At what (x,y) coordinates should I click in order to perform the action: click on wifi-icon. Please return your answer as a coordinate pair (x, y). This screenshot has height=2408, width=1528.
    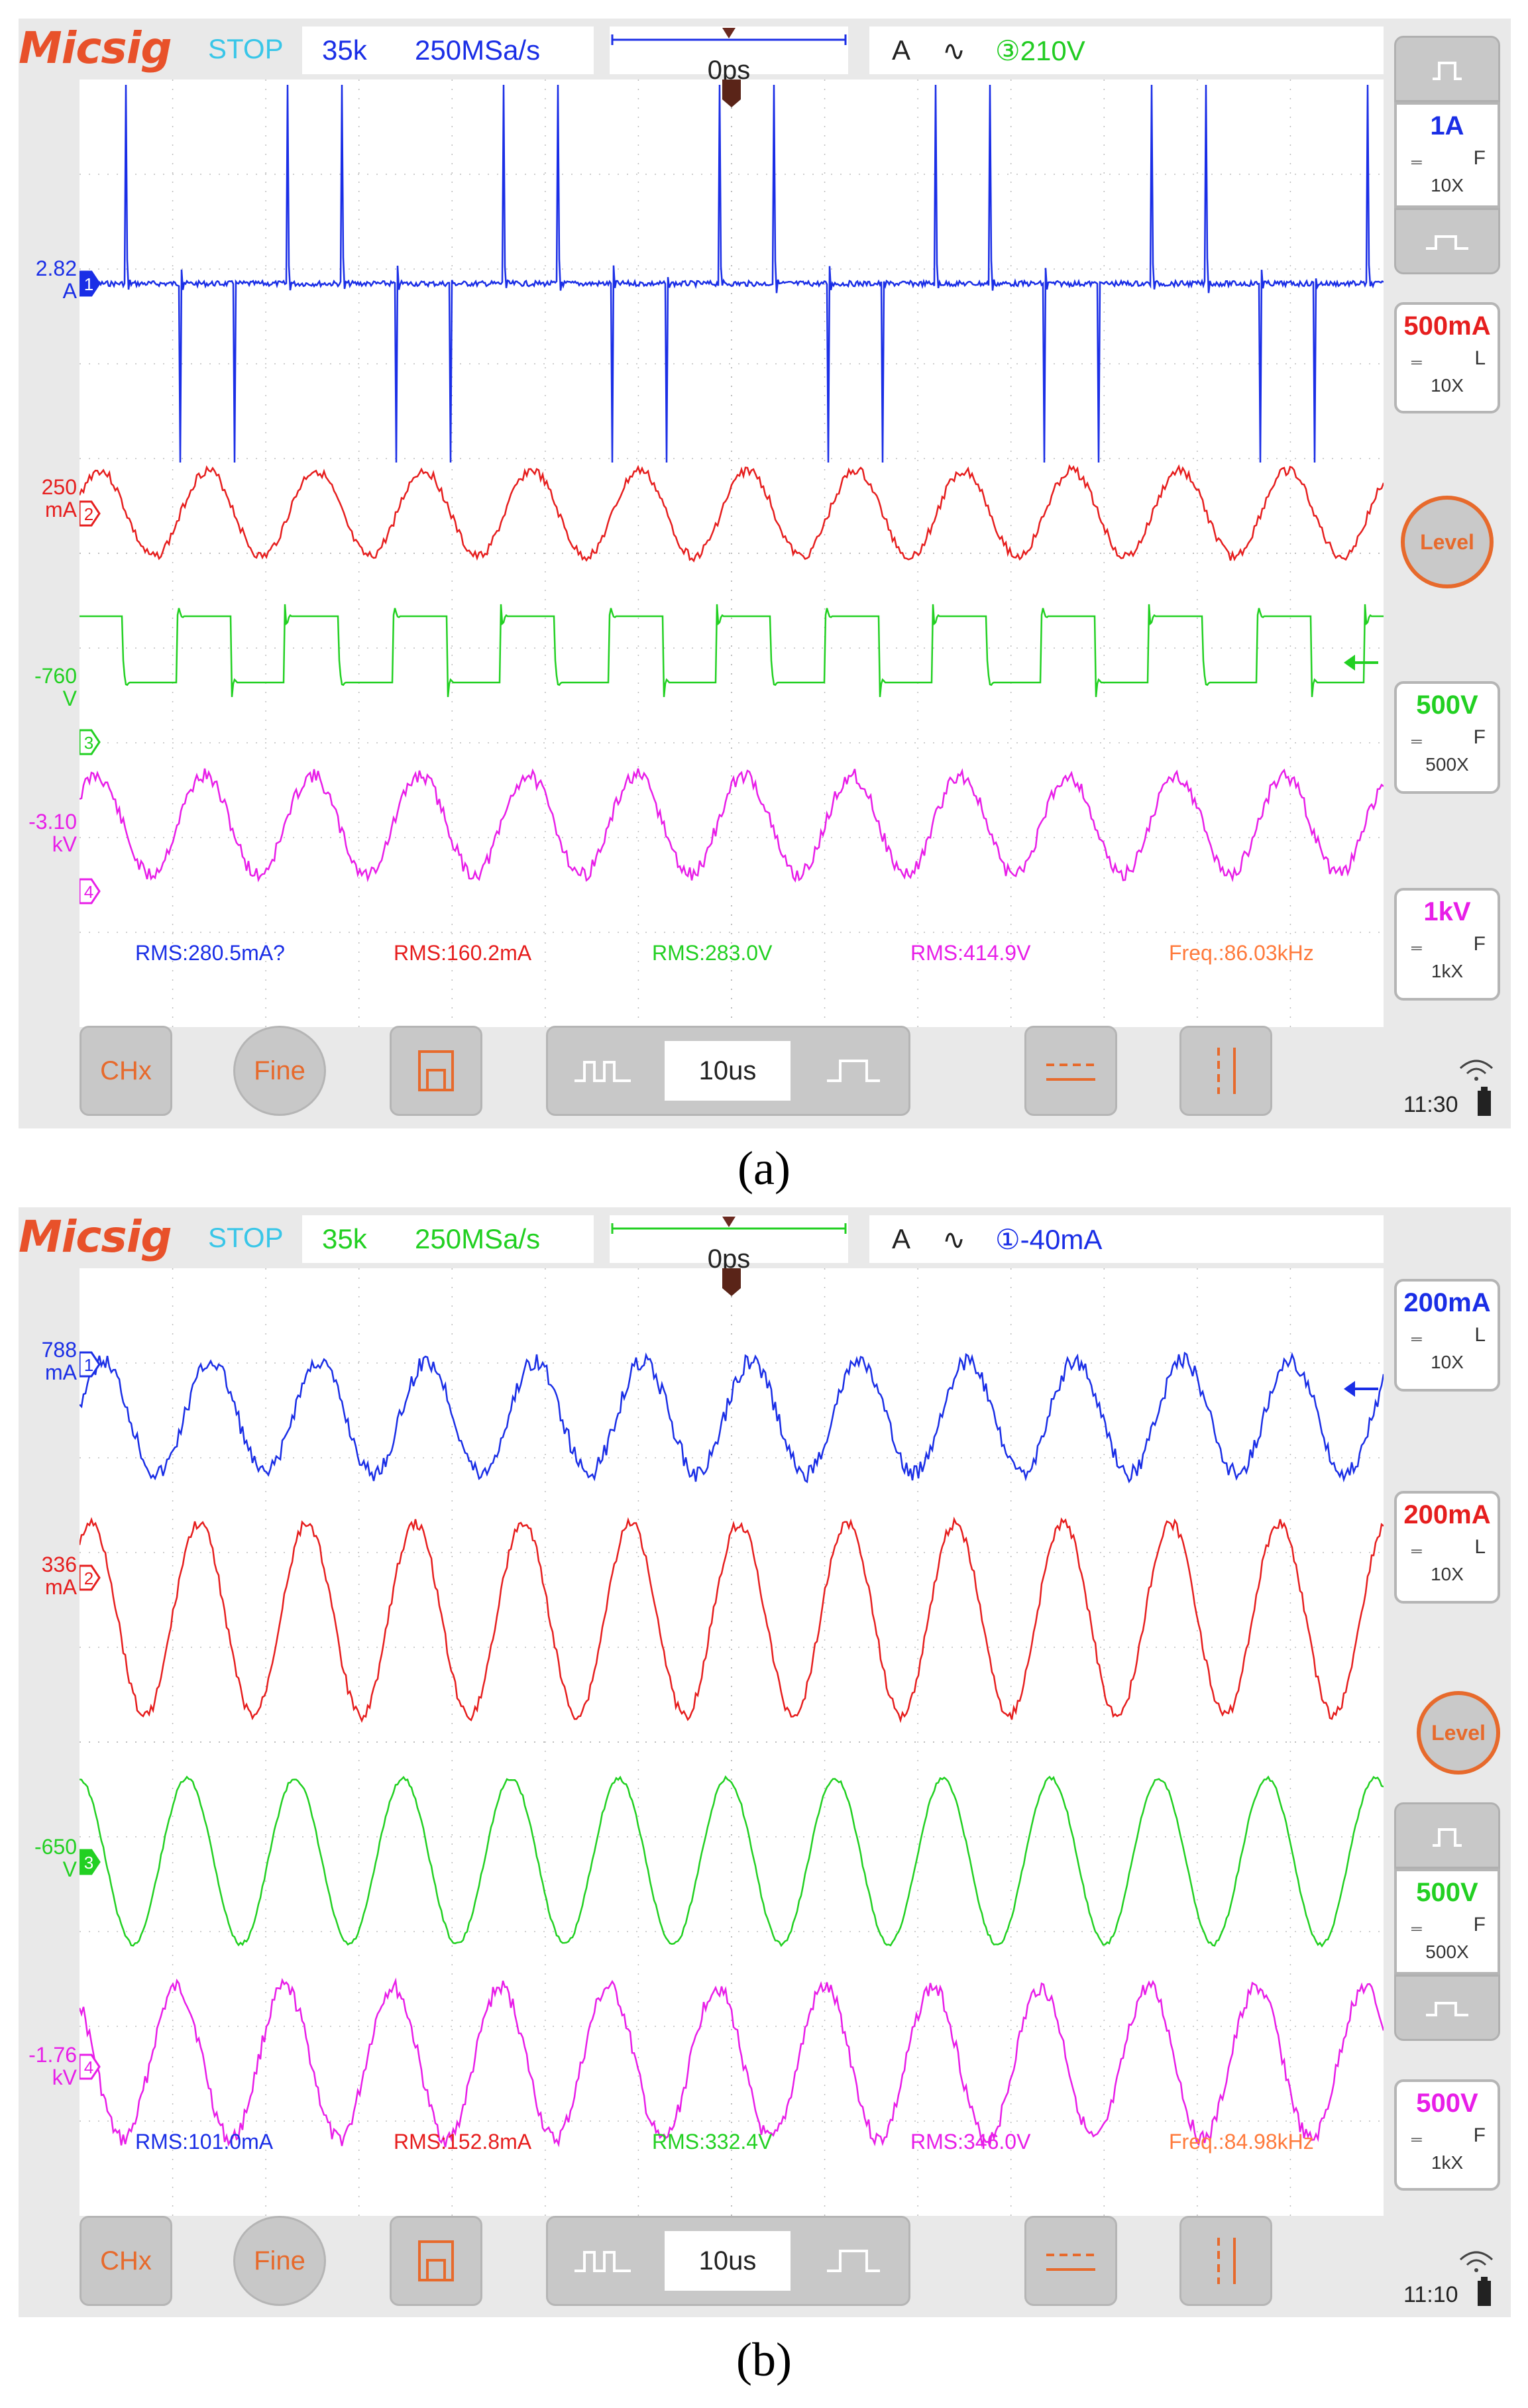
    Looking at the image, I should click on (1476, 2261).